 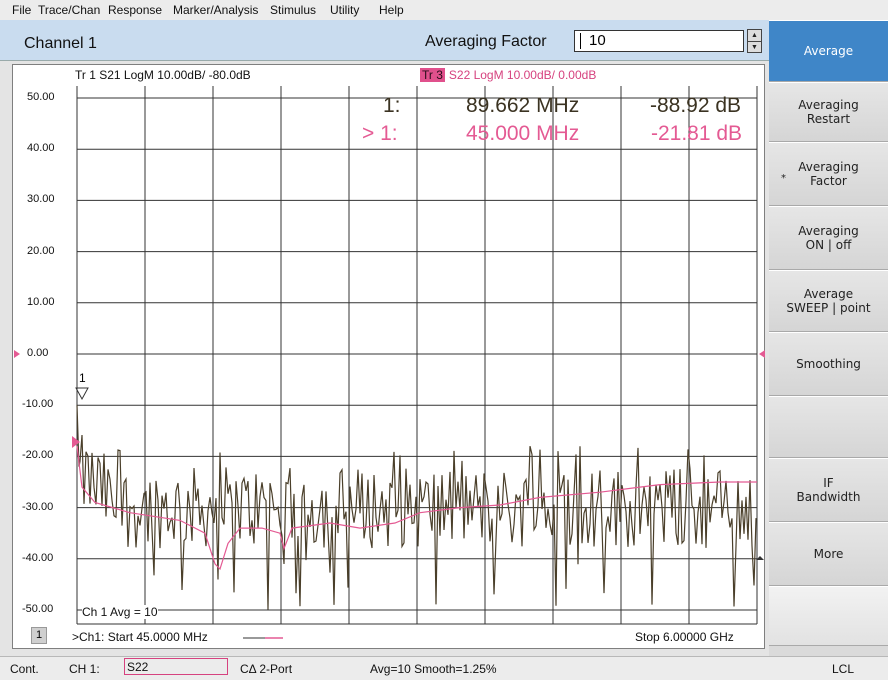 What do you see at coordinates (216, 10) in the screenshot?
I see `menu-marker-analysis: Marker/Analysis` at bounding box center [216, 10].